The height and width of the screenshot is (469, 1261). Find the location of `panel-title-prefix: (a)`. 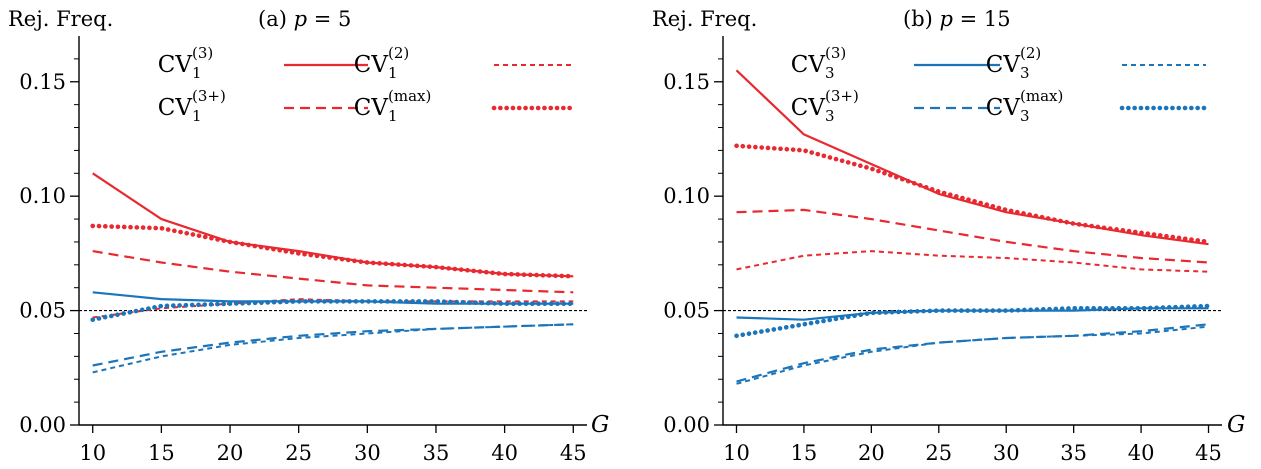

panel-title-prefix: (a) is located at coordinates (272, 19).